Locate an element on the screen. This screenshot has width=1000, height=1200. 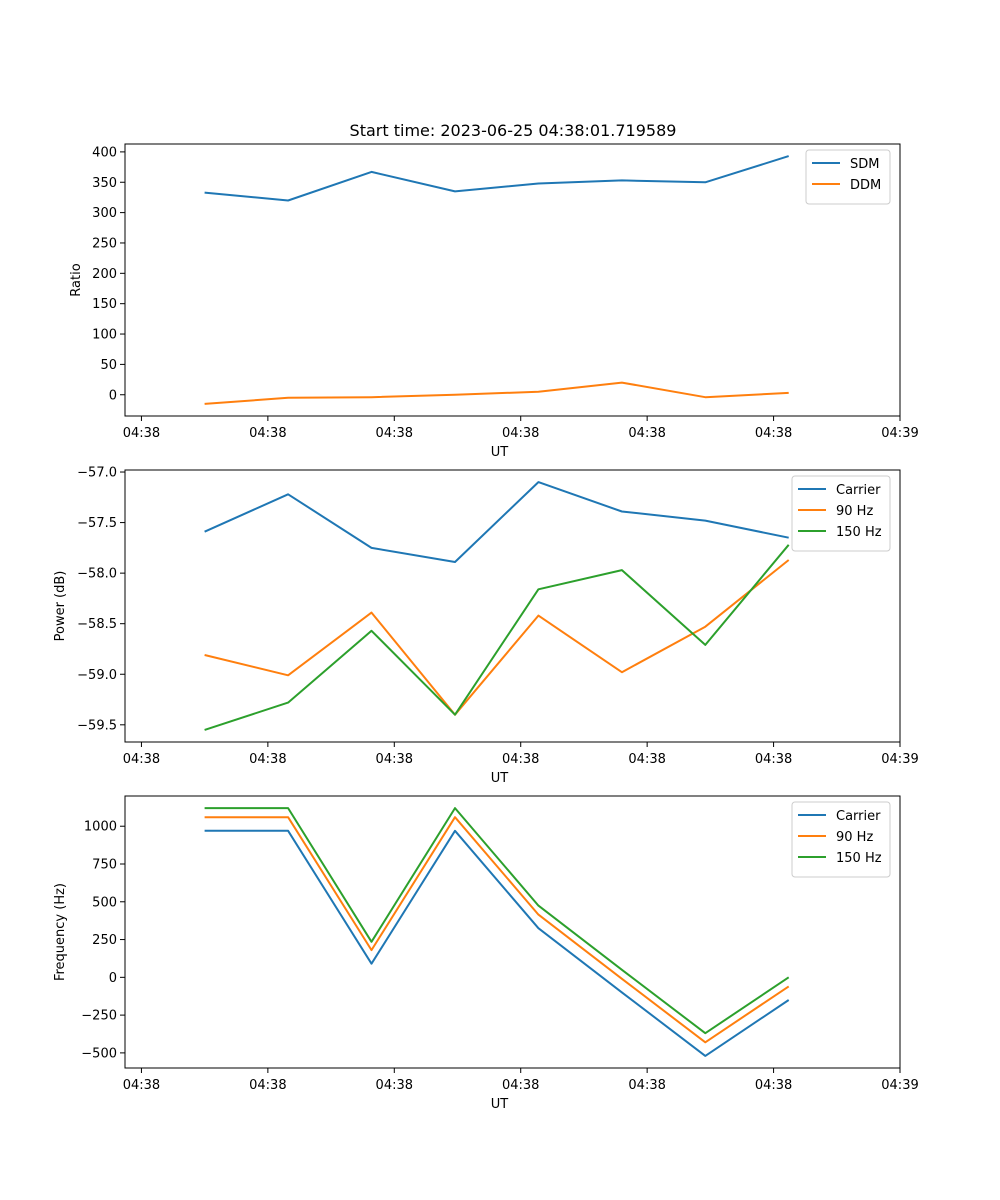
y-tick-label: −58.0 is located at coordinates (97, 574).